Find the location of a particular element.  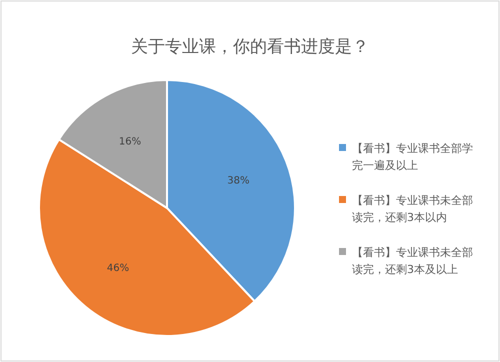

data-label: 16% is located at coordinates (130, 142).